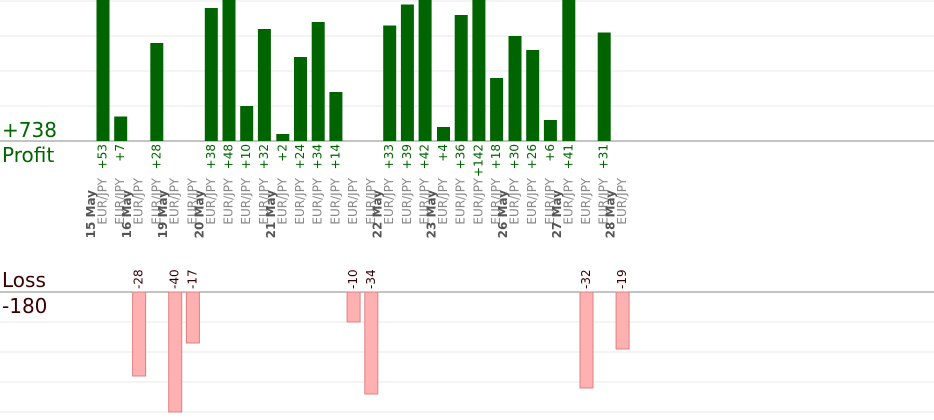  Describe the element at coordinates (156, 156) in the screenshot. I see `profit-value-label: +28` at that location.